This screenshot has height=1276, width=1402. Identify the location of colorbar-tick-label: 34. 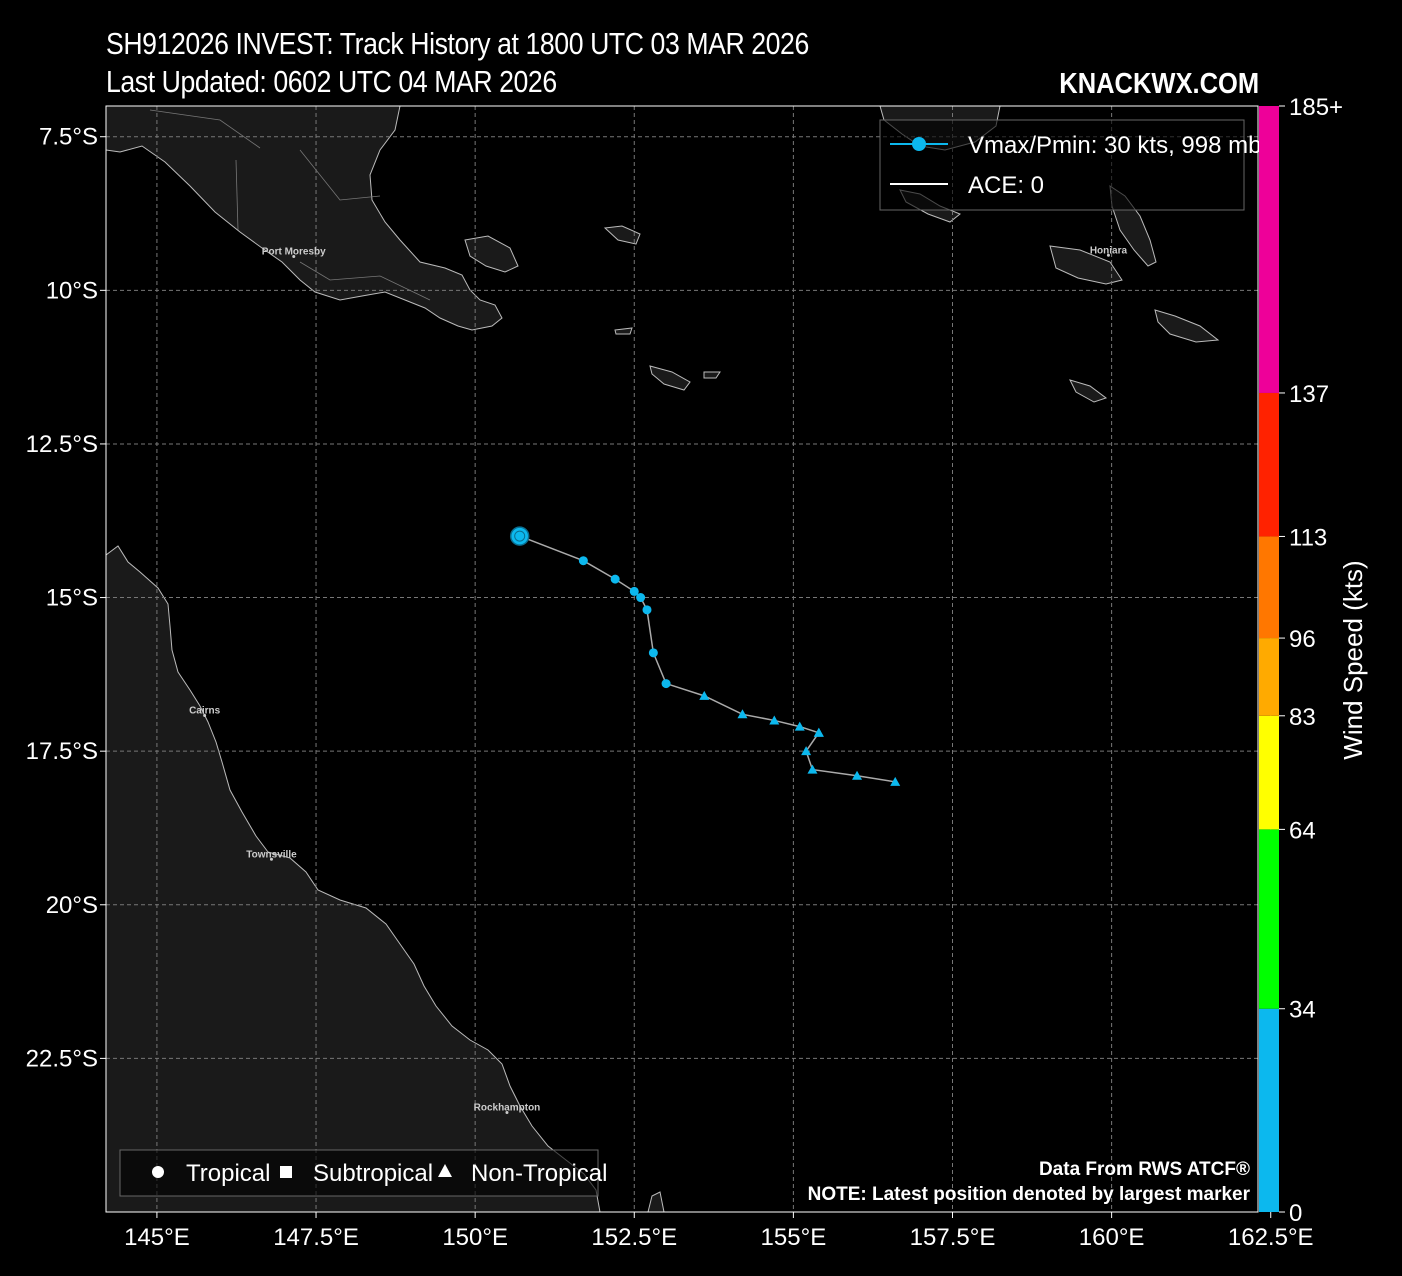
(1302, 1010).